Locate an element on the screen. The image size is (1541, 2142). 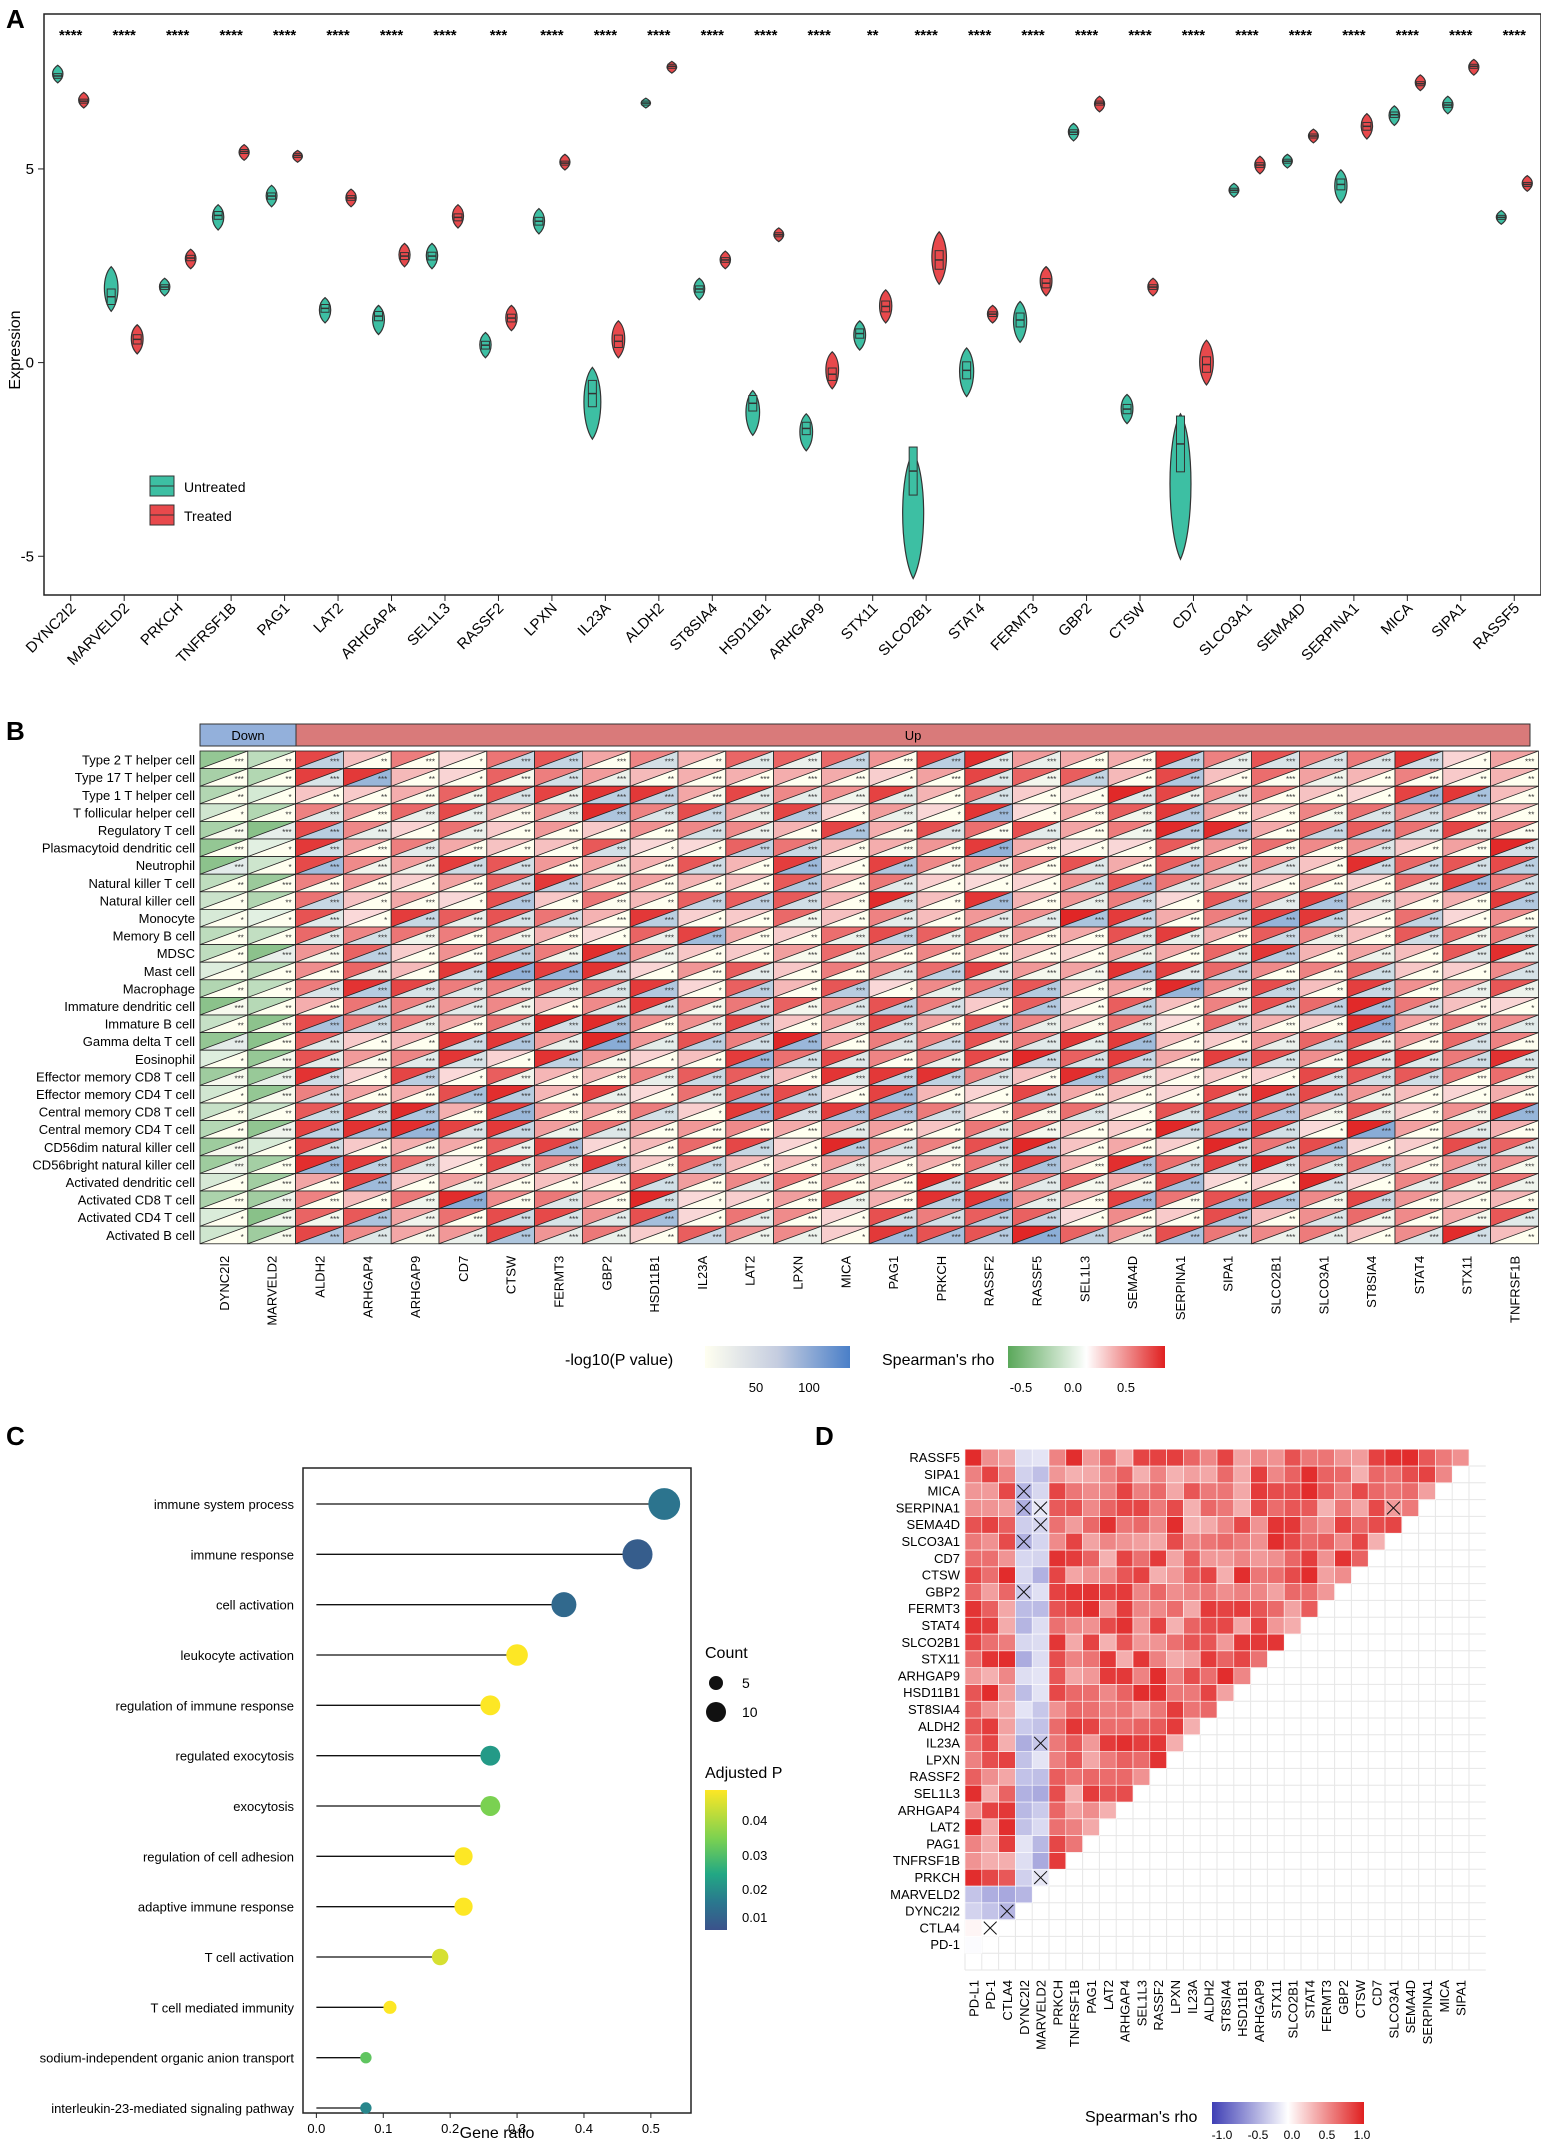
column-label: RASSF2 is located at coordinates (1158, 2005).